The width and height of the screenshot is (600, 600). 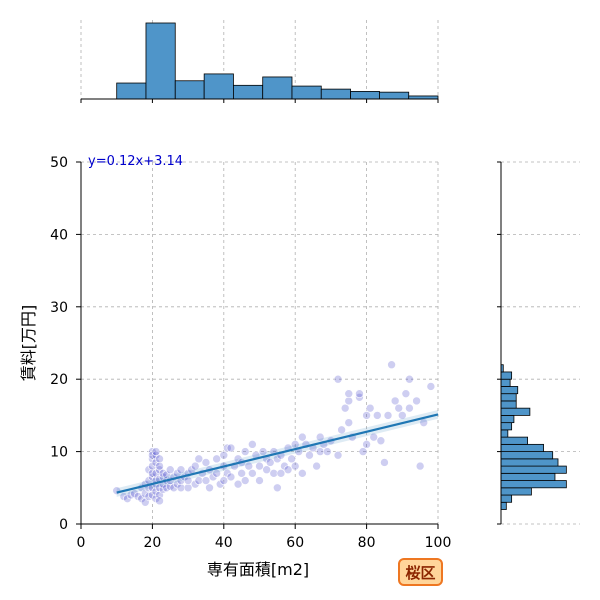 I want to click on y-axis-label: 賃料[万円], so click(x=28, y=343).